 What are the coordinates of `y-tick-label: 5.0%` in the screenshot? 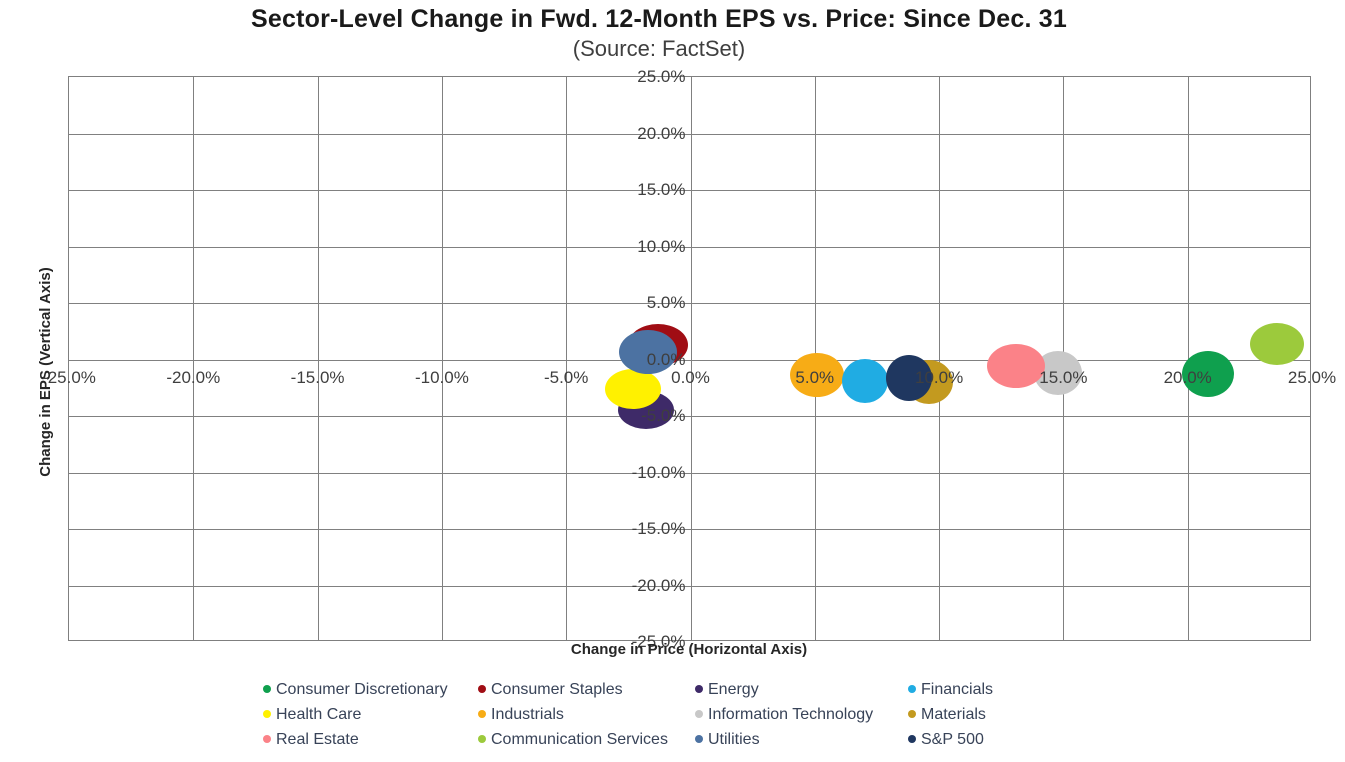 It's located at (666, 302).